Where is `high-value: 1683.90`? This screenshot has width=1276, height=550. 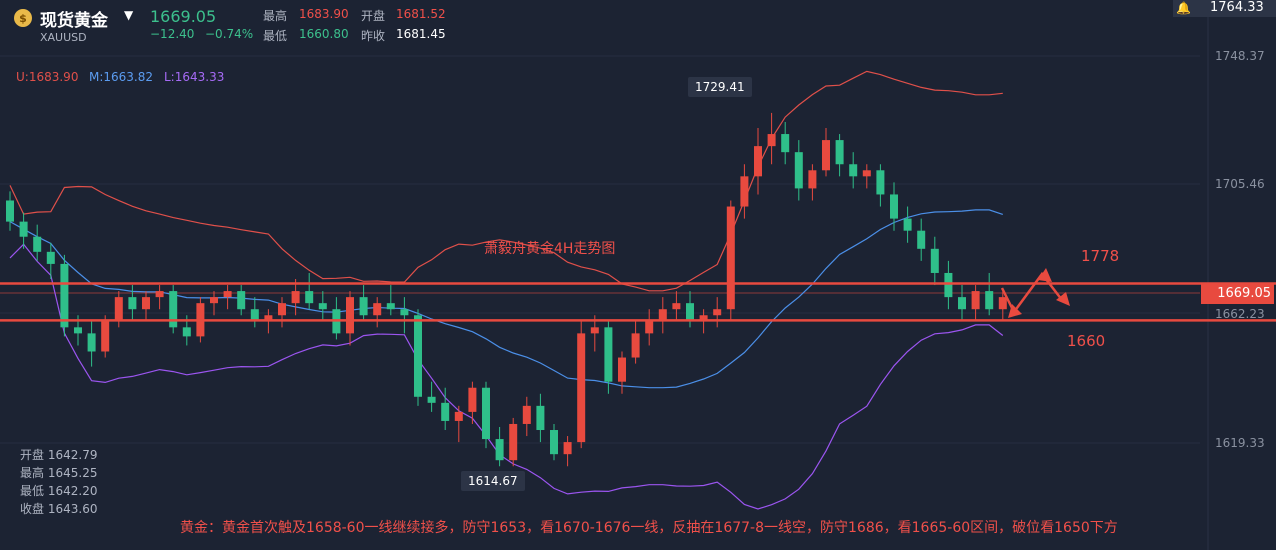
high-value: 1683.90 is located at coordinates (324, 14).